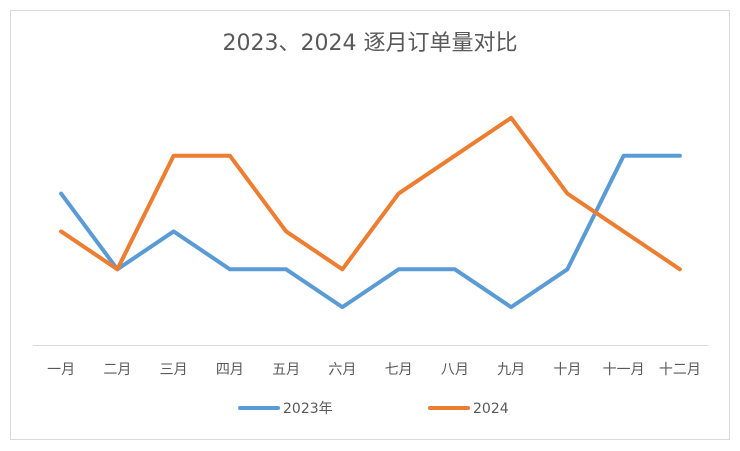 This screenshot has width=740, height=451. What do you see at coordinates (370, 43) in the screenshot?
I see `chart-title: 2023、2024 逐月订单量对比` at bounding box center [370, 43].